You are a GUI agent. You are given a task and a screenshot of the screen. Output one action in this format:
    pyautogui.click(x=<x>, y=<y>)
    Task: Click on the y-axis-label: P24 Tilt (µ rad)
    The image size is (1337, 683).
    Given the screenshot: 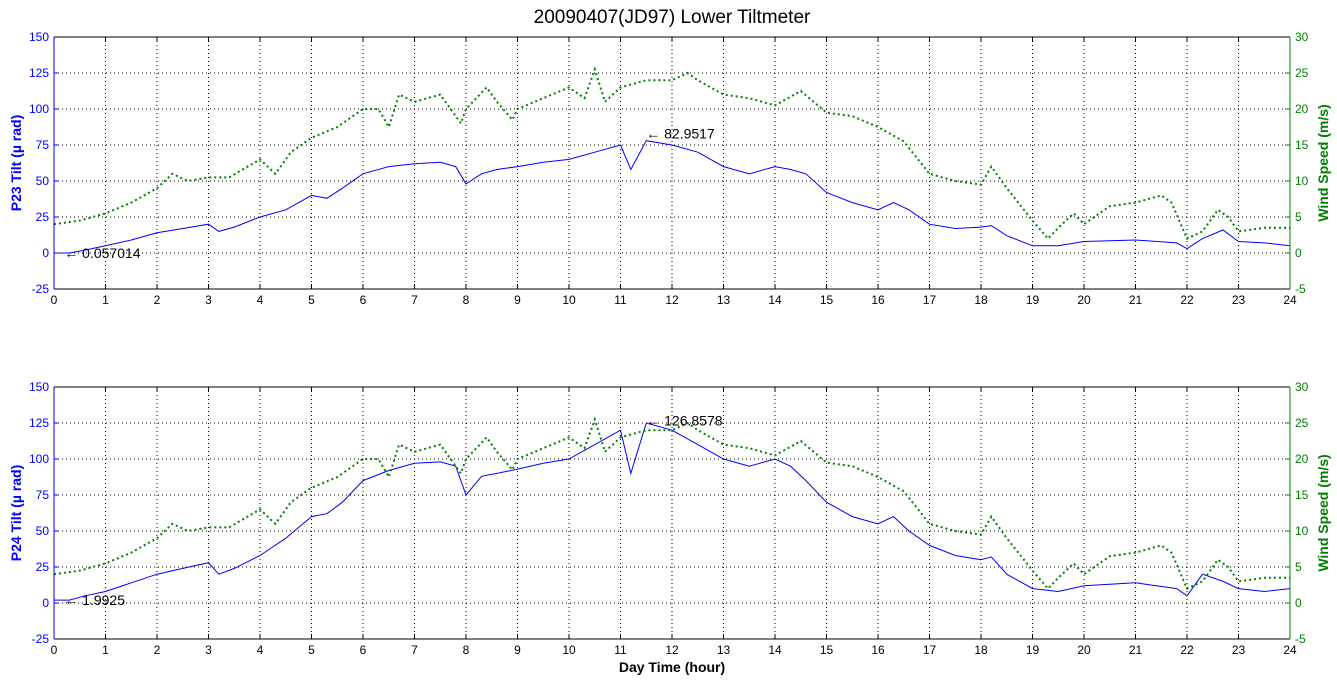 What is the action you would take?
    pyautogui.click(x=16, y=513)
    